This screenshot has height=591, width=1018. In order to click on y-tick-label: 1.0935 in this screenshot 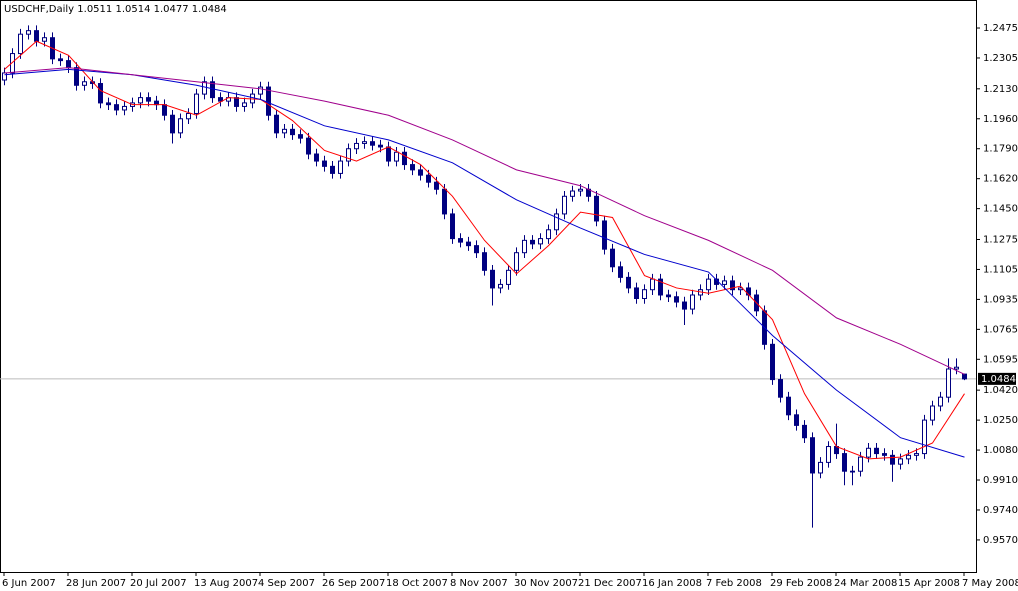, I will do `click(1000, 299)`.